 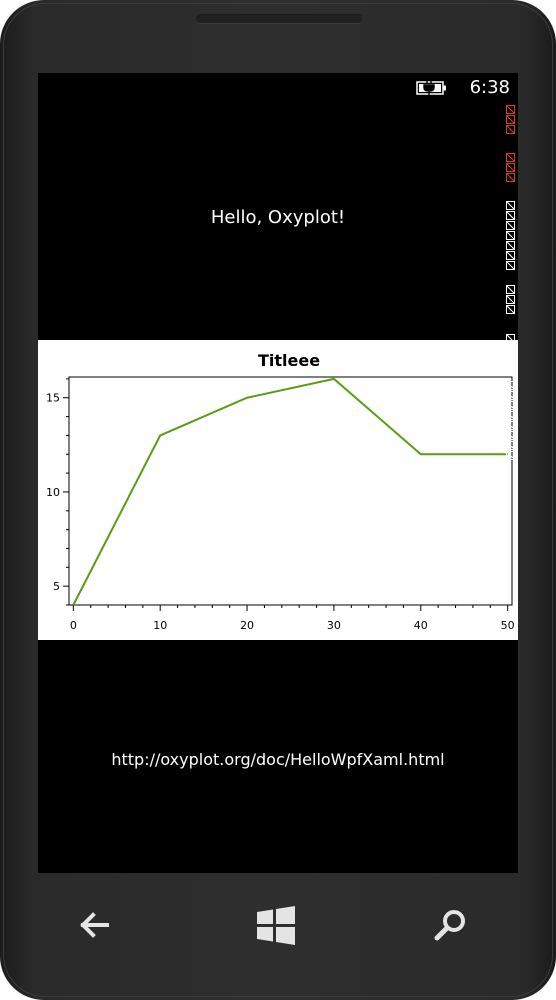 What do you see at coordinates (278, 89) in the screenshot?
I see `status-bar: 6:38` at bounding box center [278, 89].